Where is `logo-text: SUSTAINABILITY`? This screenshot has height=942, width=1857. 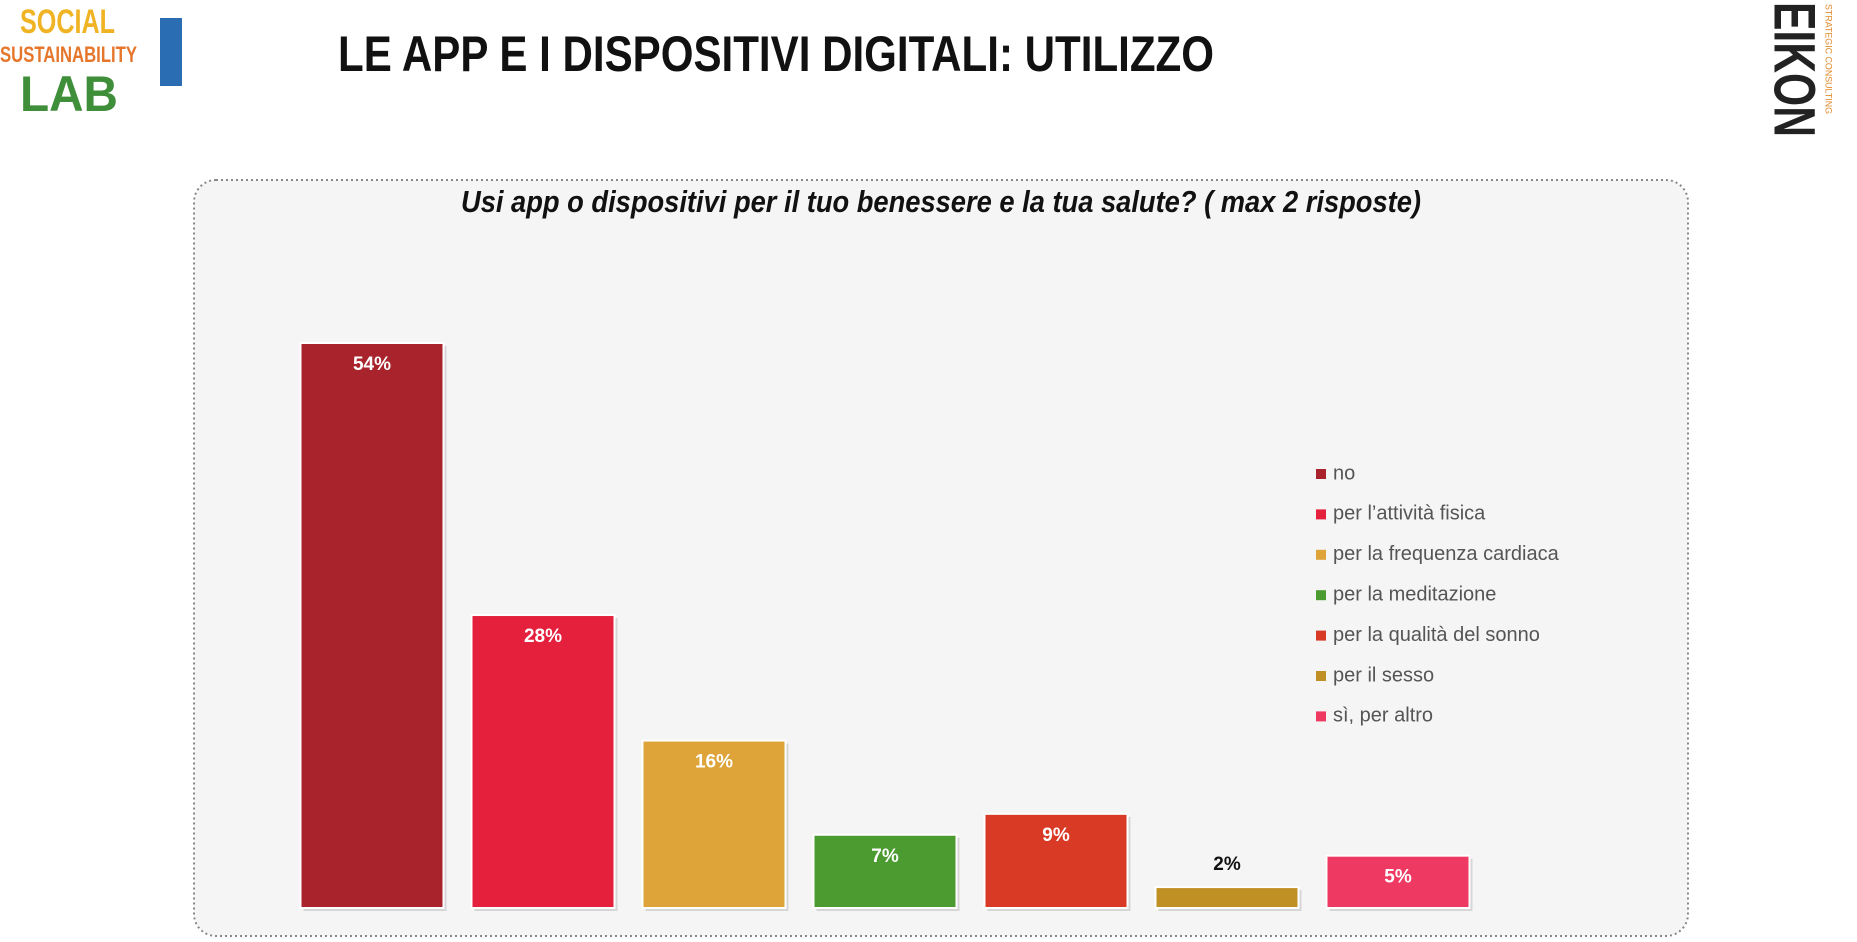 logo-text: SUSTAINABILITY is located at coordinates (68, 54).